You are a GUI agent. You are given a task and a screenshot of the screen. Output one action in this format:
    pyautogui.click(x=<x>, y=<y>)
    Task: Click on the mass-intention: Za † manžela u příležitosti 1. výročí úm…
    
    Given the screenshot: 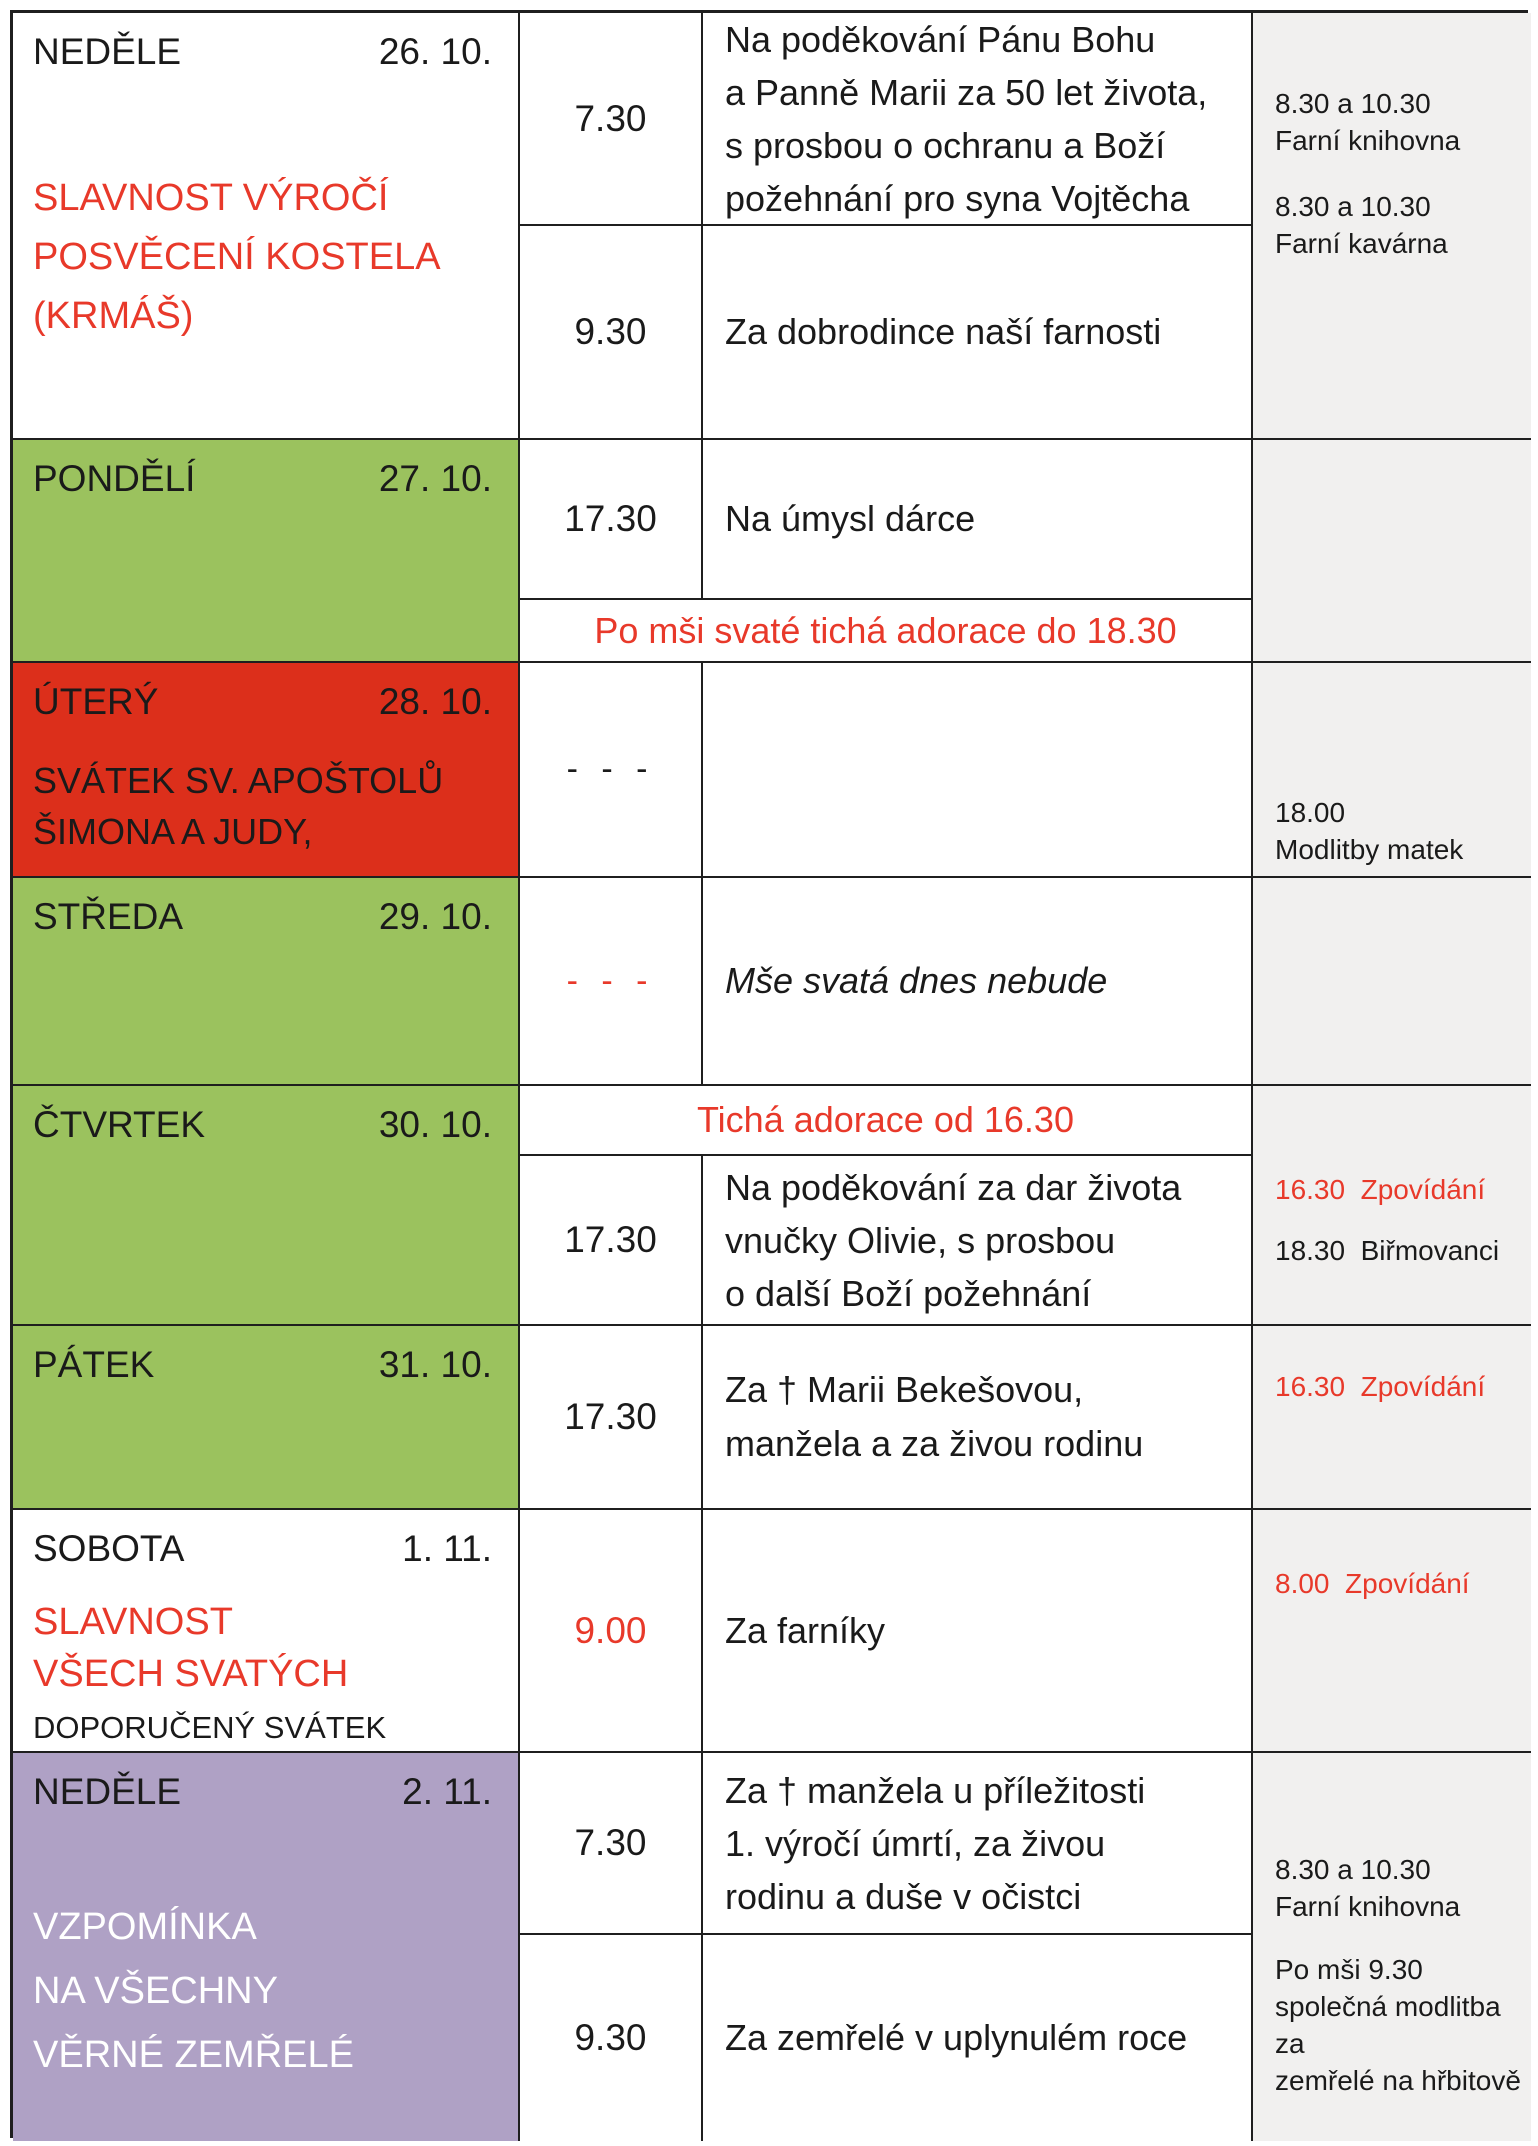 What is the action you would take?
    pyautogui.click(x=935, y=1843)
    